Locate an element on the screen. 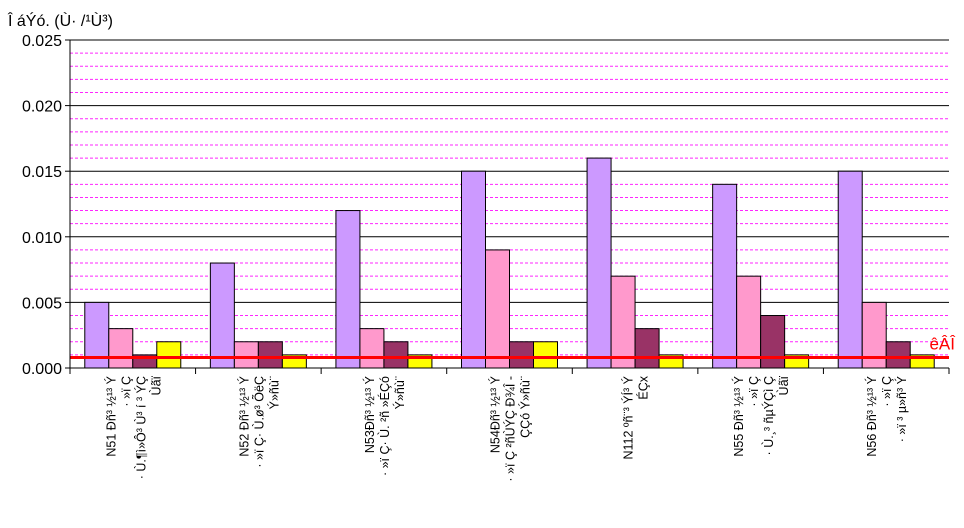 This screenshot has width=964, height=528. category-label-3: N53Ðñ³ ½¹³ Ý · »ï Ç· Ù. ²ñ »ÉÇó Ý»ñù¨ is located at coordinates (384, 425).